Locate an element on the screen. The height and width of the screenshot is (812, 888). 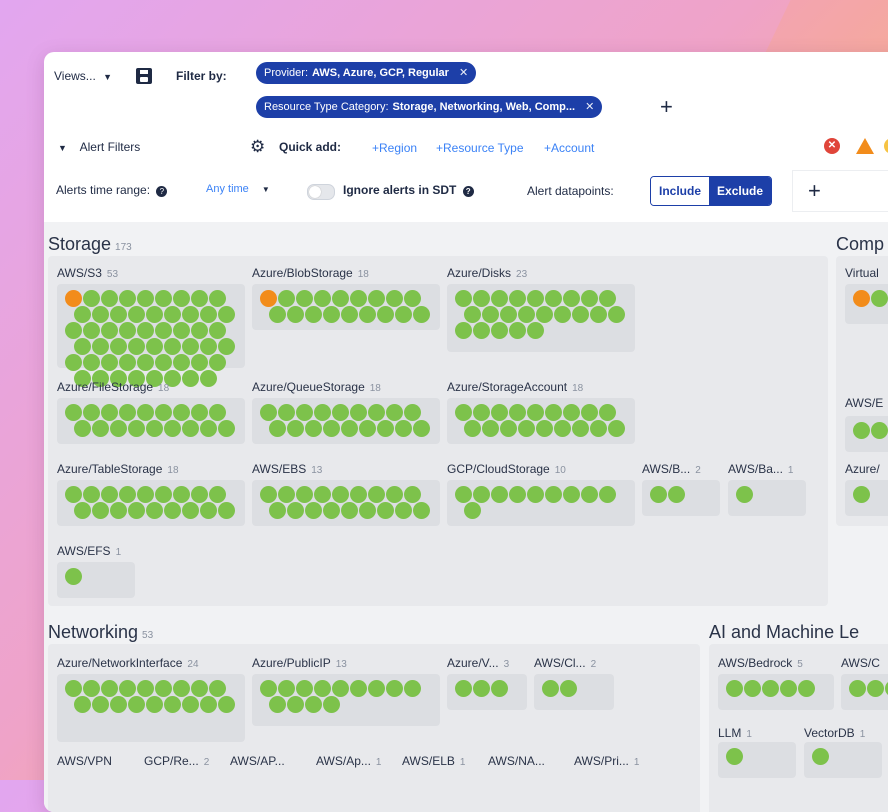
tile-aws-e is located at coordinates (866, 434).